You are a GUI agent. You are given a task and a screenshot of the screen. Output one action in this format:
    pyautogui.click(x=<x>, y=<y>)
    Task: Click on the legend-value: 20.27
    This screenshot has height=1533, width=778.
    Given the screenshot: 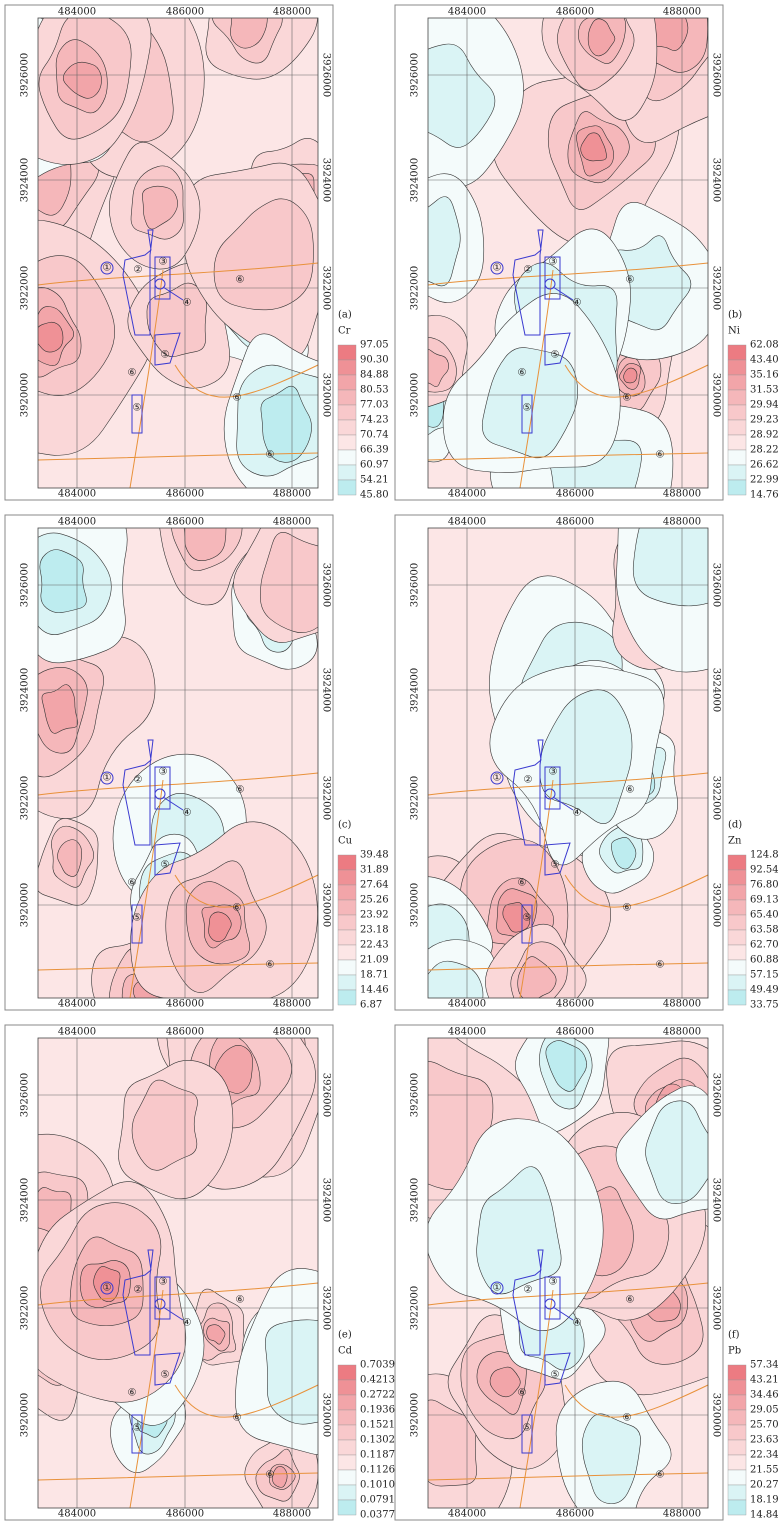 What is the action you would take?
    pyautogui.click(x=764, y=1485)
    